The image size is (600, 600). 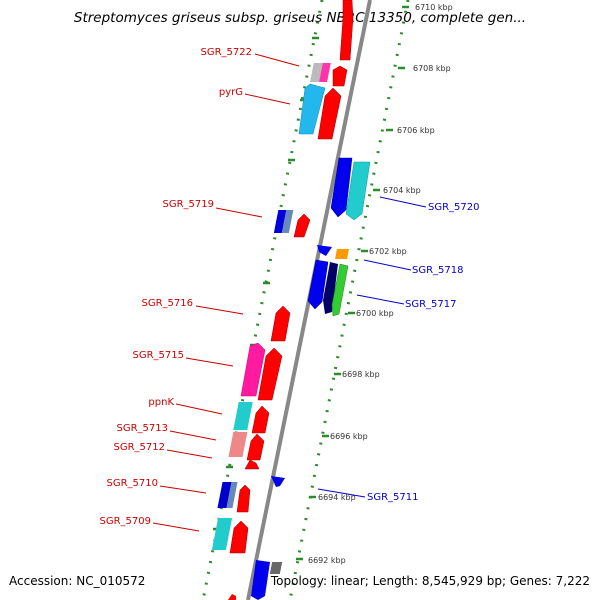 I want to click on gene-forward-salmon, so click(x=238, y=444).